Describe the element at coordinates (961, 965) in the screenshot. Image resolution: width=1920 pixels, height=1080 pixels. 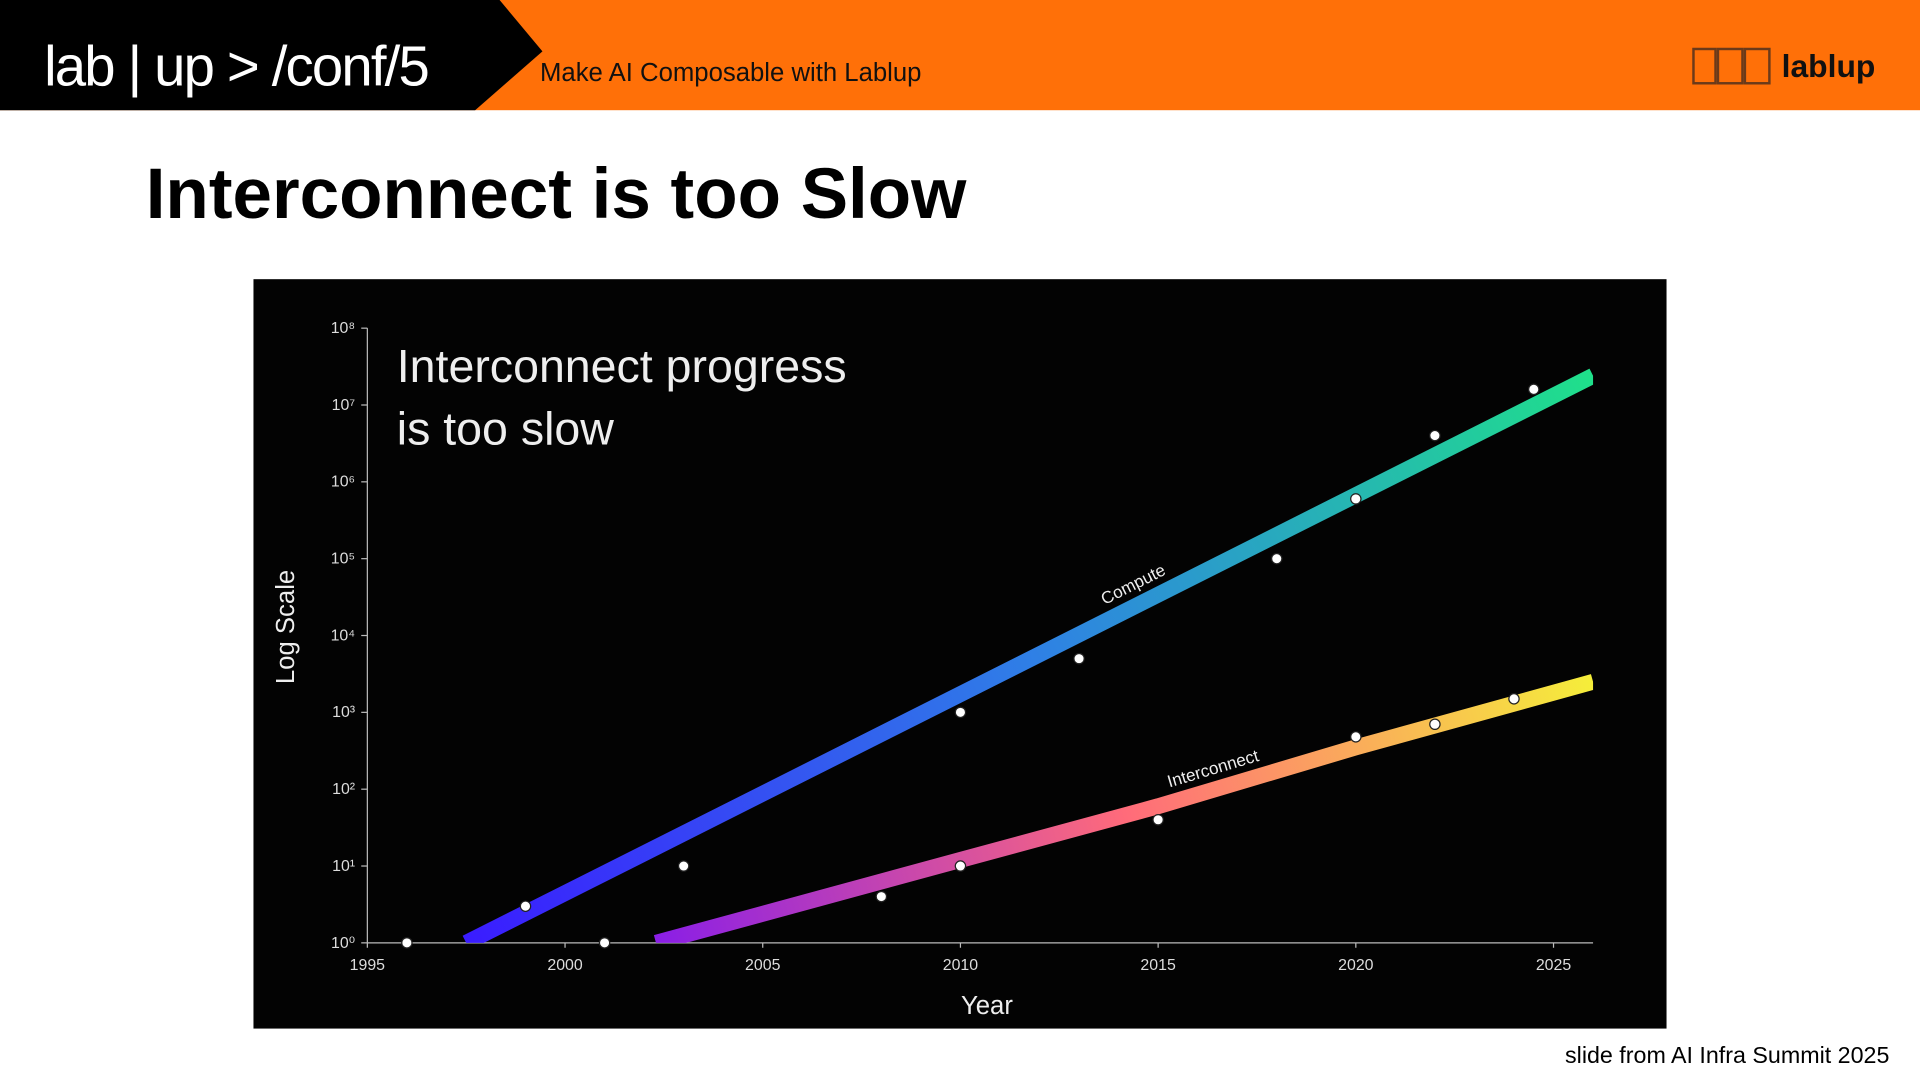
I see `x-tick-label: 2010` at that location.